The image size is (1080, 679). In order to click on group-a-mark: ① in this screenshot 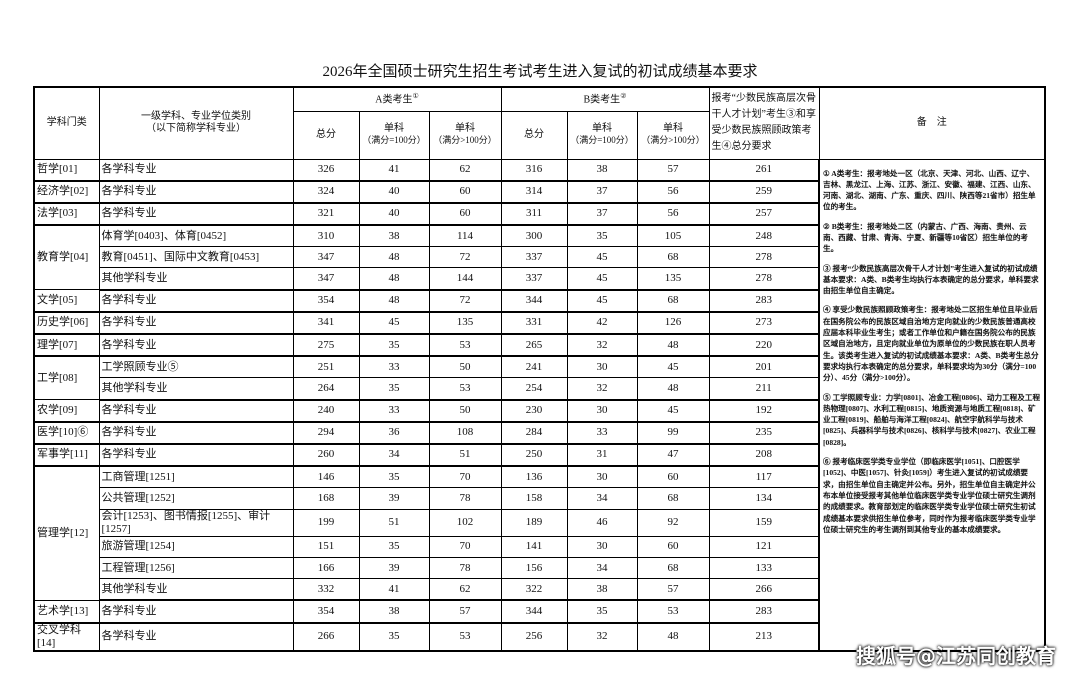, I will do `click(415, 96)`.